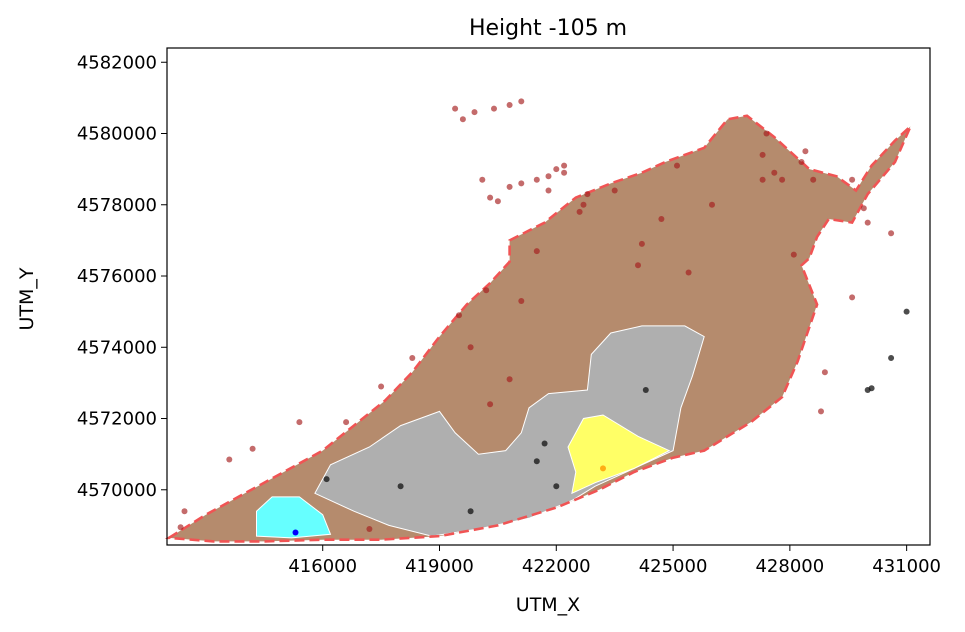  Describe the element at coordinates (548, 605) in the screenshot. I see `x-axis-title: UTM_X` at that location.